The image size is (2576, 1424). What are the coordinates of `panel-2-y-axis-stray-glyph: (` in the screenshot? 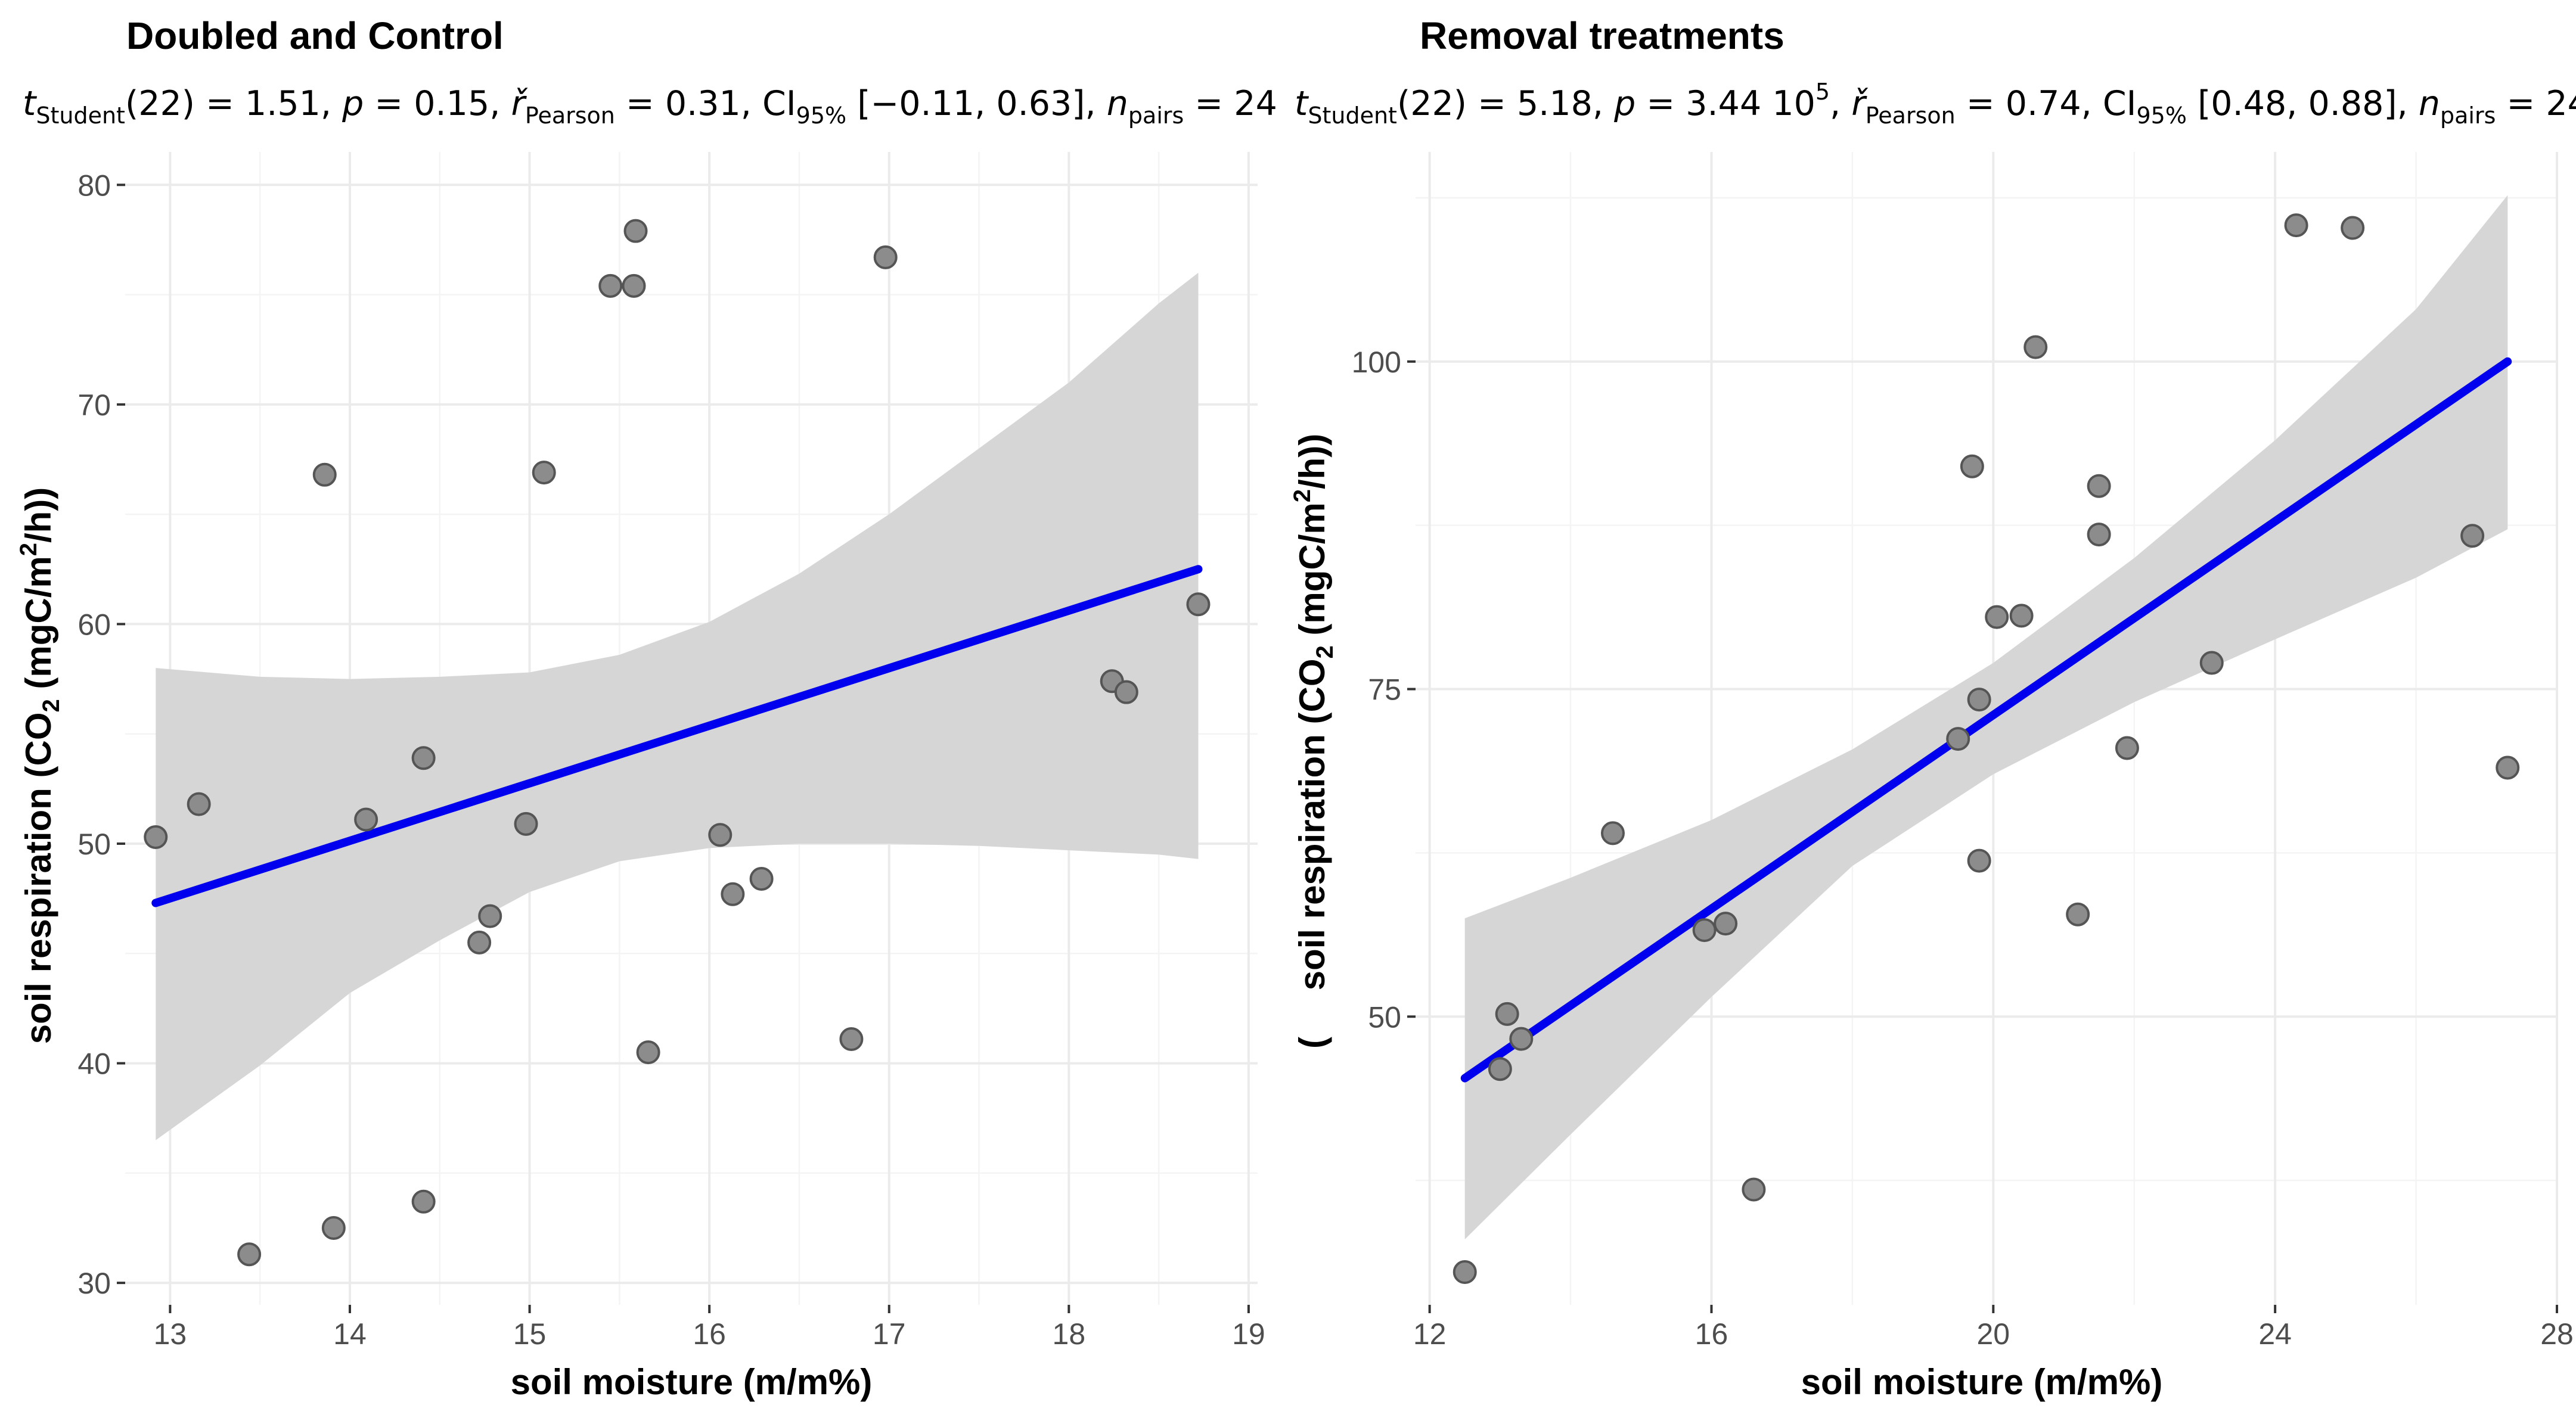 It's located at (1312, 1043).